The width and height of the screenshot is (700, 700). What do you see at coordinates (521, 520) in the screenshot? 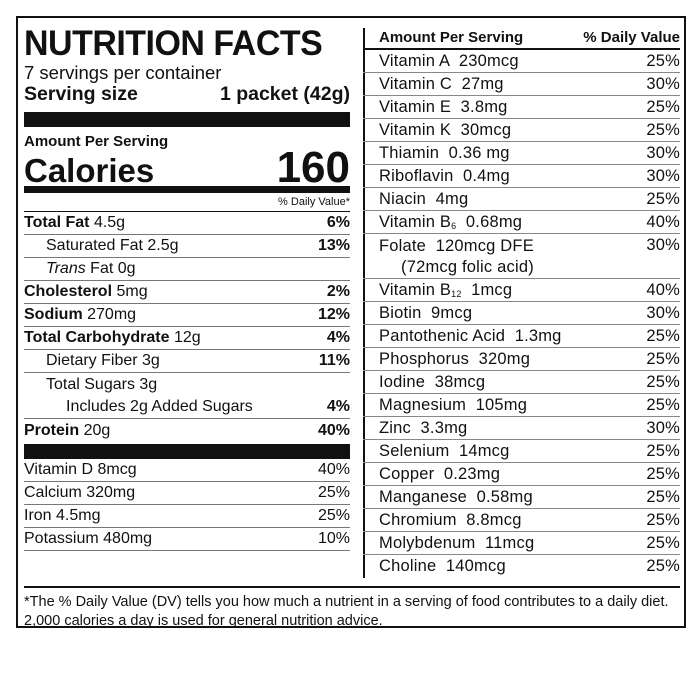
I see `vitamin-row: Chromium 8.8mcg 25%` at bounding box center [521, 520].